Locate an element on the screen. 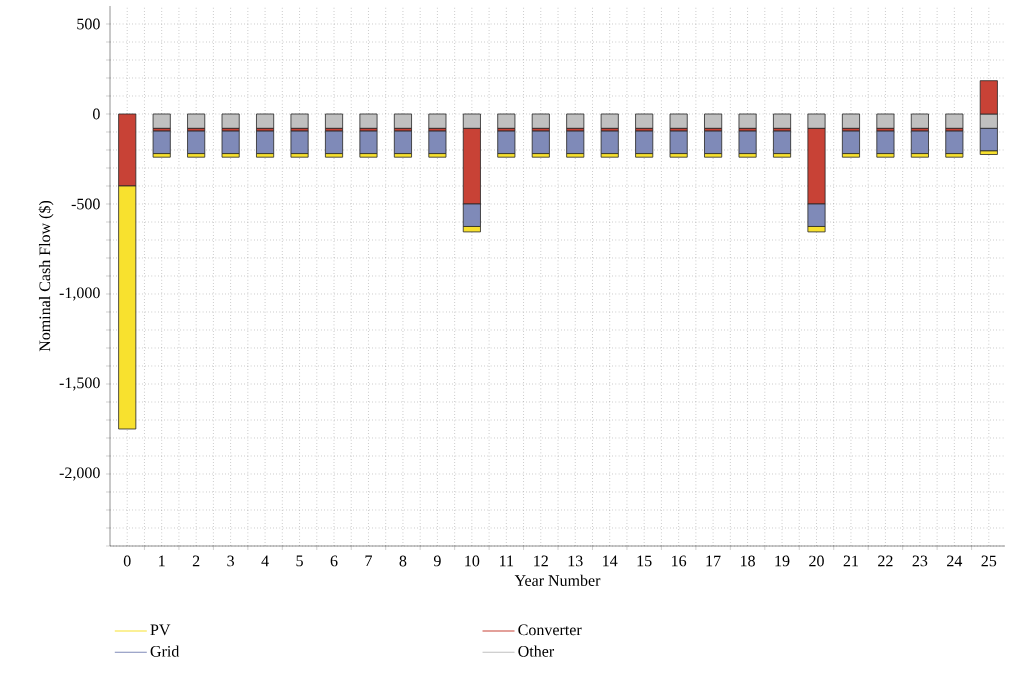 This screenshot has height=675, width=1010. legend-label: Other is located at coordinates (536, 651).